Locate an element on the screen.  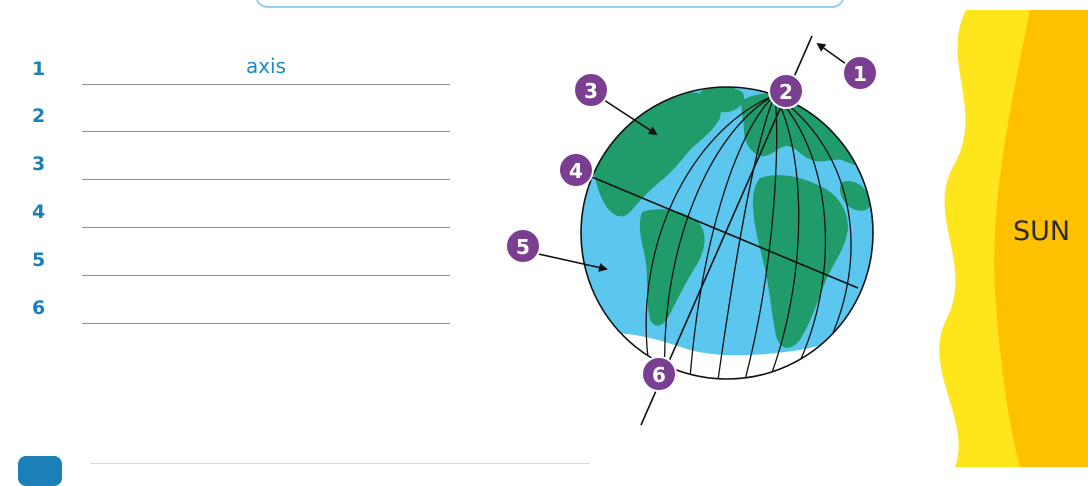
equator-line is located at coordinates (719, 230).